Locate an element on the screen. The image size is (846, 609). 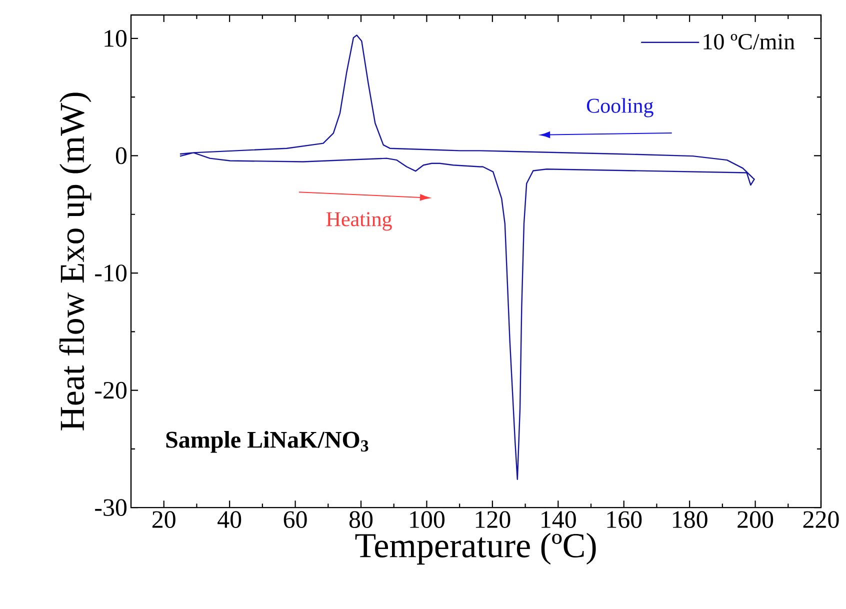
annotation: Cooling is located at coordinates (620, 108).